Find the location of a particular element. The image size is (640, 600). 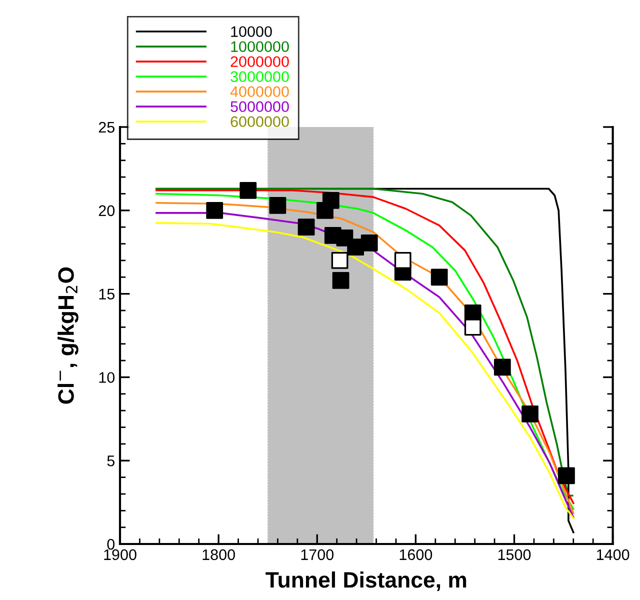

y-tick-label: 15 is located at coordinates (106, 294).